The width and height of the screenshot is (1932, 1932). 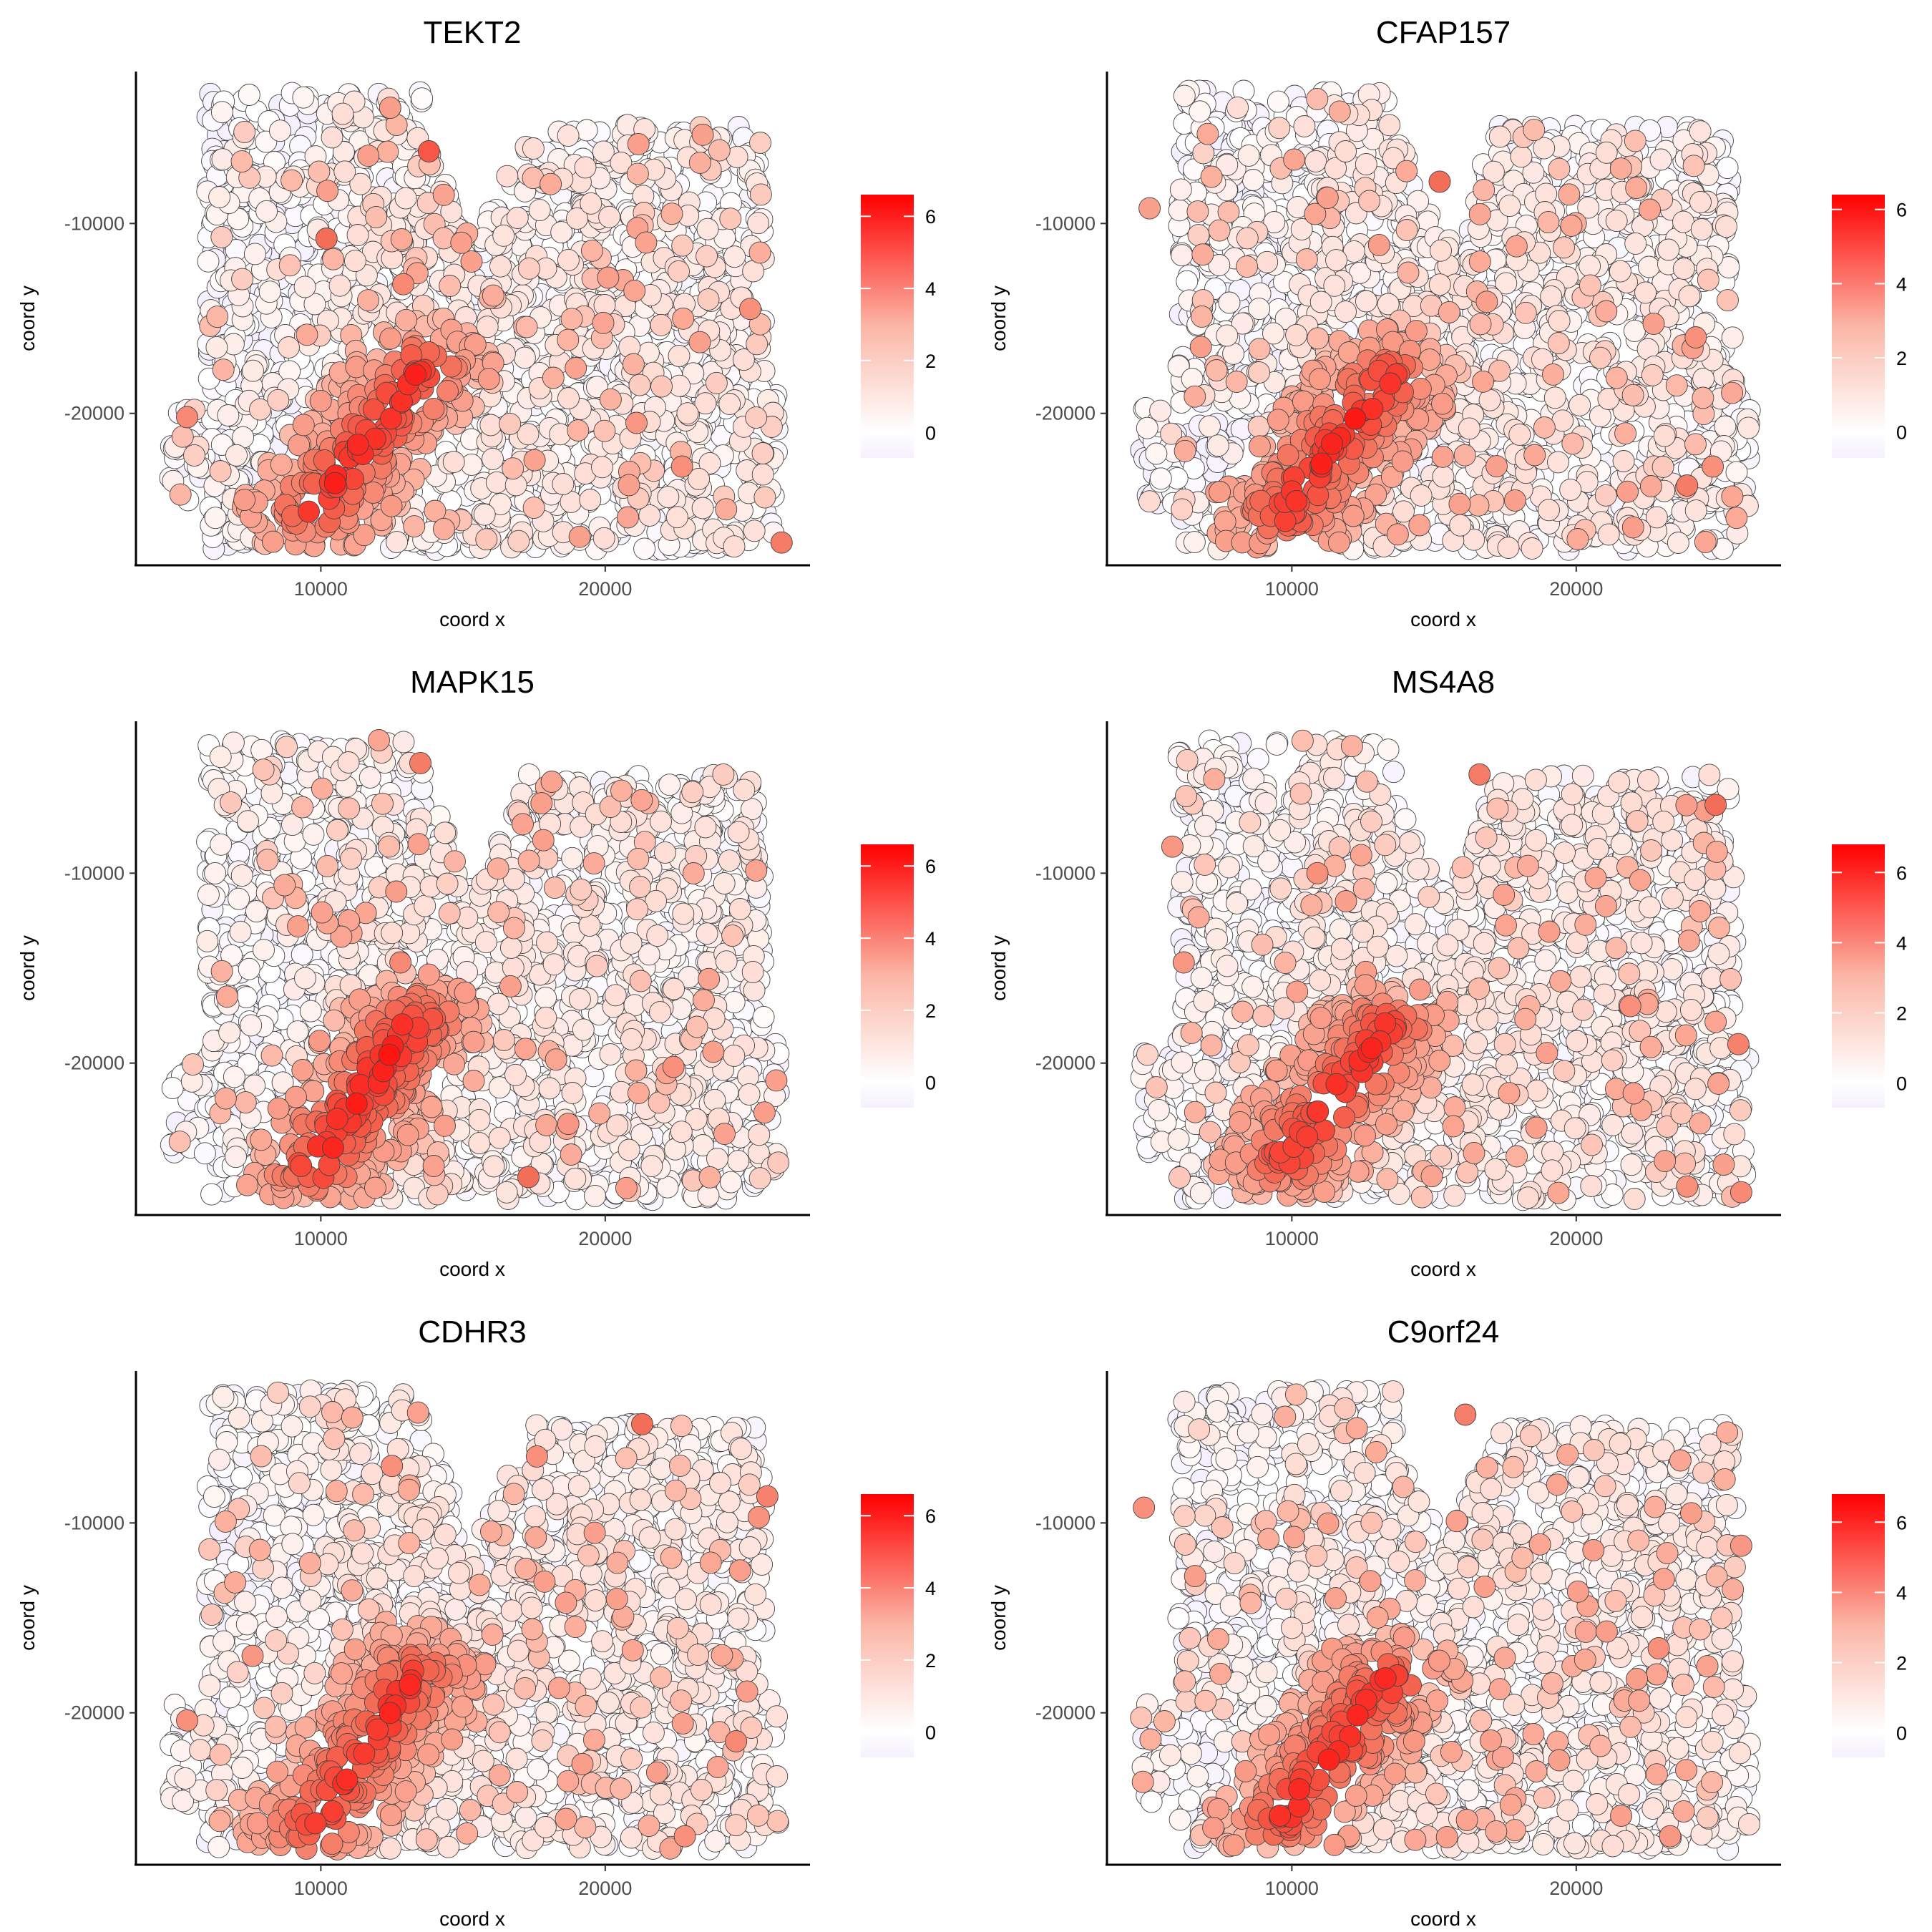 What do you see at coordinates (94, 413) in the screenshot?
I see `y-tick-label: -20000` at bounding box center [94, 413].